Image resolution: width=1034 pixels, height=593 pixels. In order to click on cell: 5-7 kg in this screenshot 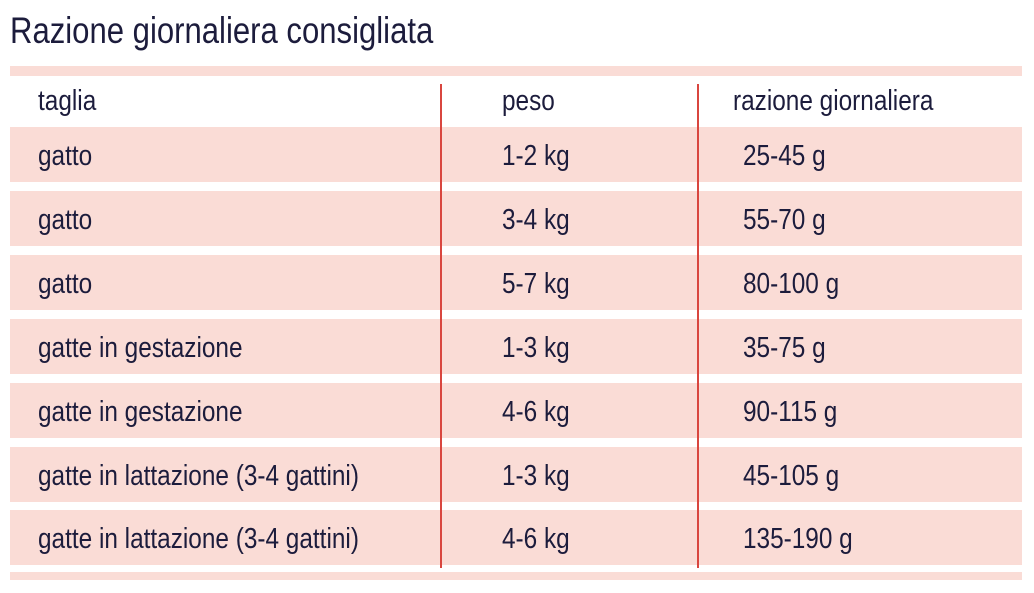, I will do `click(536, 284)`.